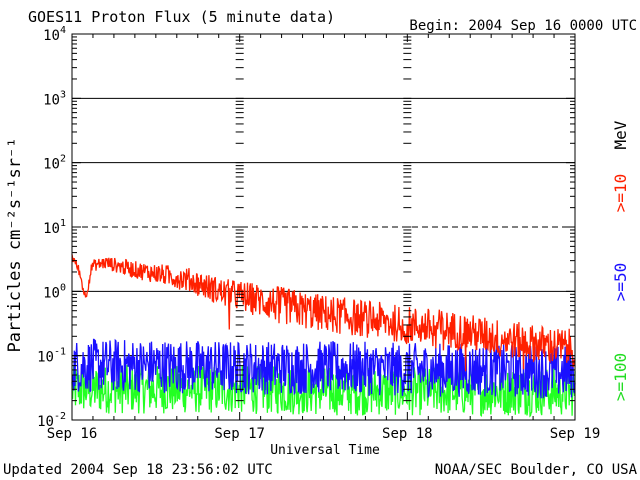  I want to click on x-axis-label: Universal Time, so click(325, 450).